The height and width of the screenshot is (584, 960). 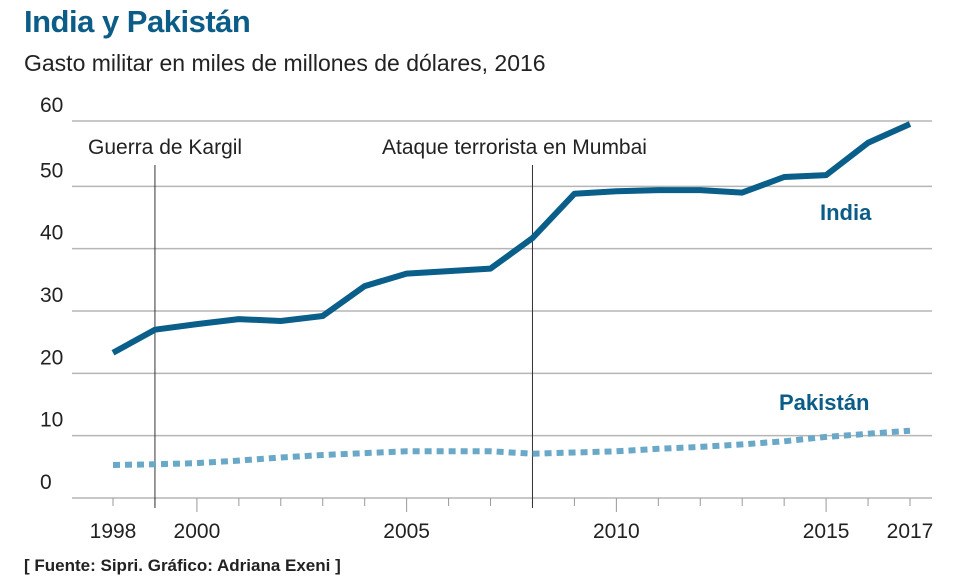 I want to click on series-label-pakistan: Pakistán, so click(x=824, y=402).